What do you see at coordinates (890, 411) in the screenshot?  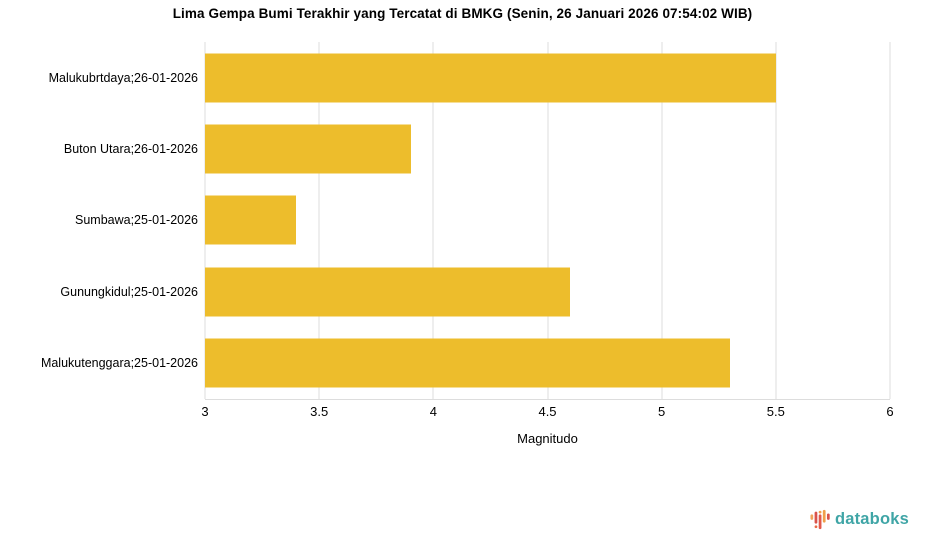 I see `x-tick-label: 6` at bounding box center [890, 411].